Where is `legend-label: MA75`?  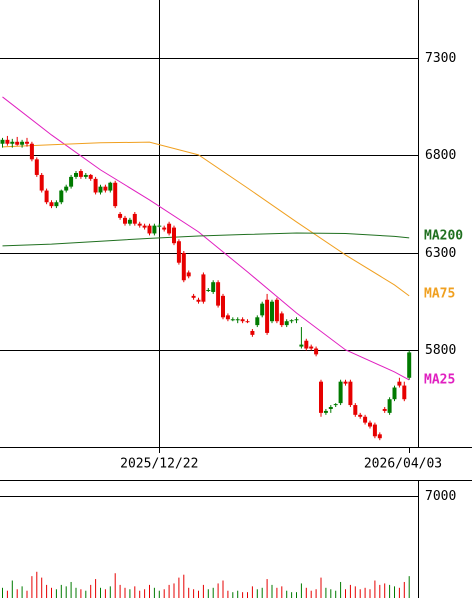 legend-label: MA75 is located at coordinates (439, 293).